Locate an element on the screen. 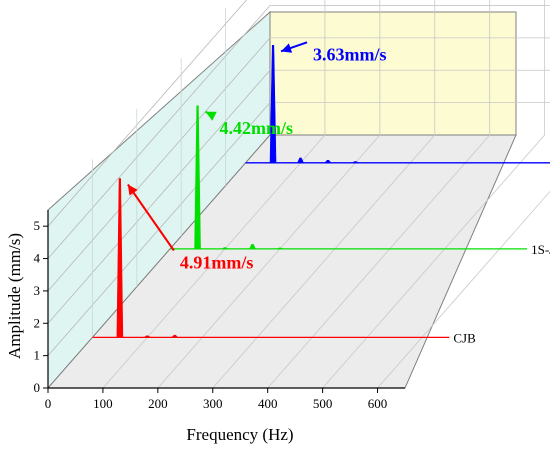 Image resolution: width=550 pixels, height=454 pixels. series-label: CJB is located at coordinates (464, 337).